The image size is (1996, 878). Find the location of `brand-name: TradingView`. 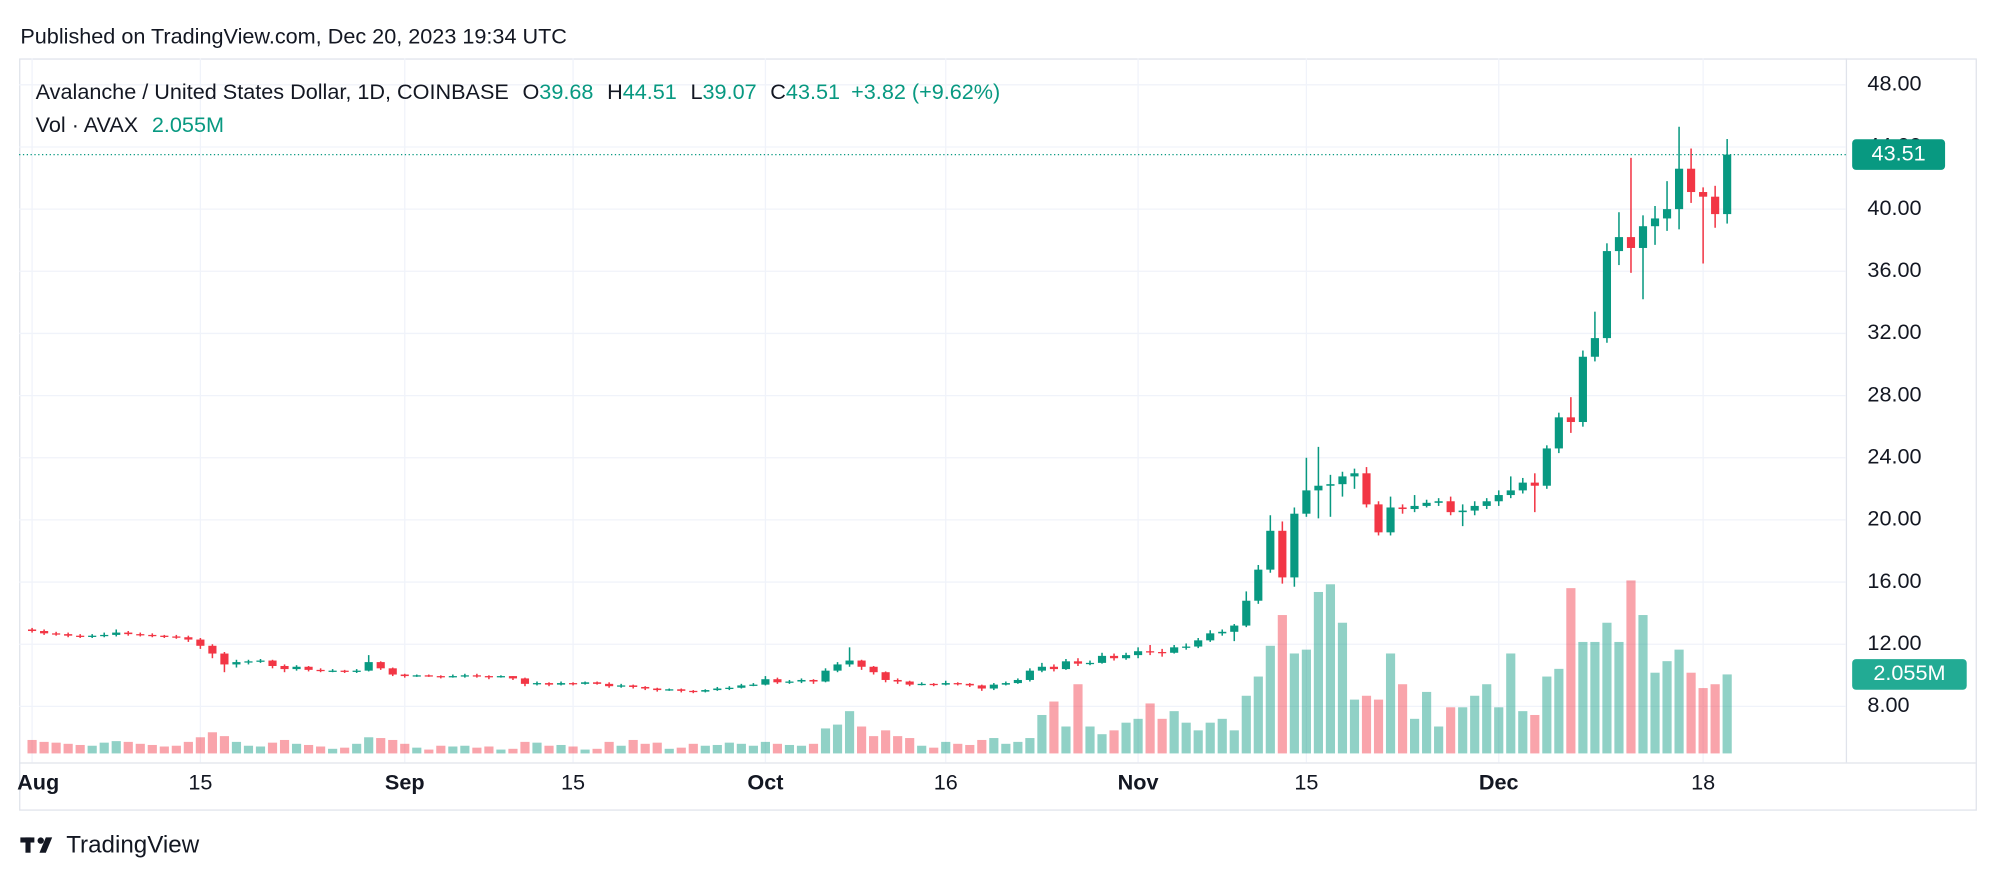

brand-name: TradingView is located at coordinates (133, 845).